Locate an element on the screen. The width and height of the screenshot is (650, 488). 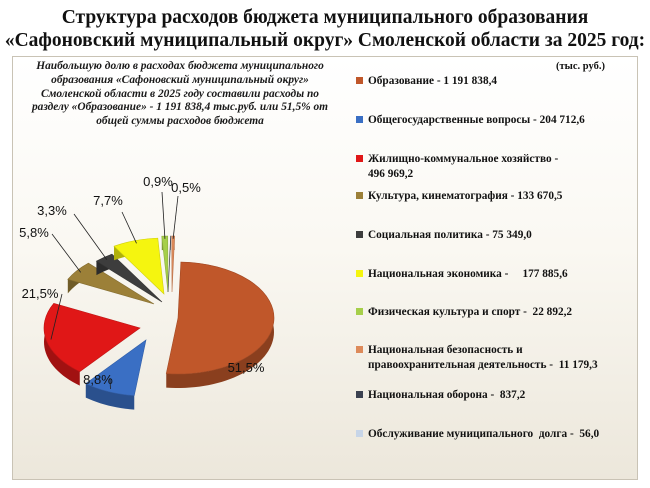
legend-label: Национальная экономика - 177 885,6 is located at coordinates (468, 274).